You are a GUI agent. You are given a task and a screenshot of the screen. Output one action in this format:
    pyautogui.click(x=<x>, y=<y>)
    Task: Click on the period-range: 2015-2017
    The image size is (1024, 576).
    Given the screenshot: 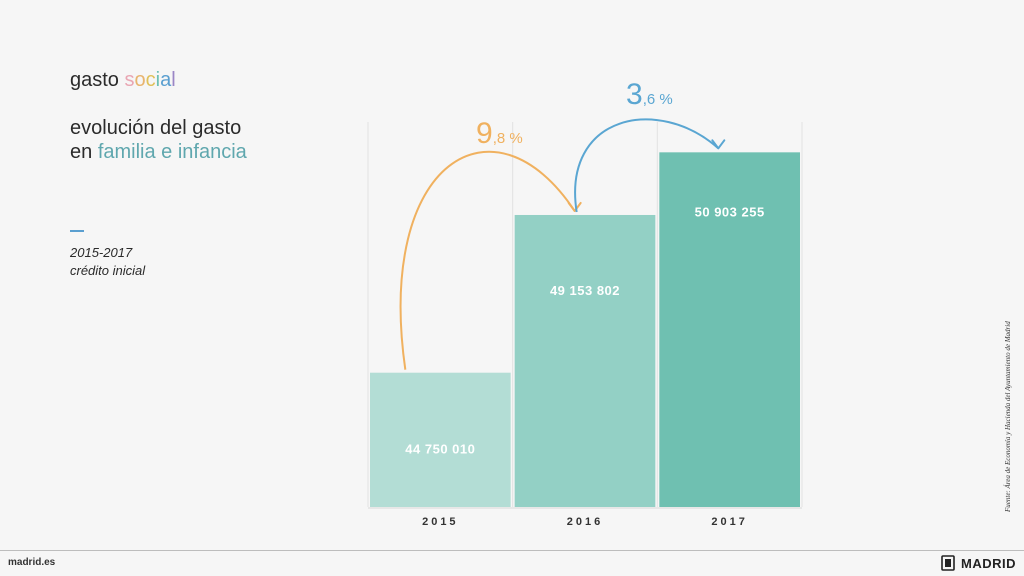 What is the action you would take?
    pyautogui.click(x=101, y=252)
    